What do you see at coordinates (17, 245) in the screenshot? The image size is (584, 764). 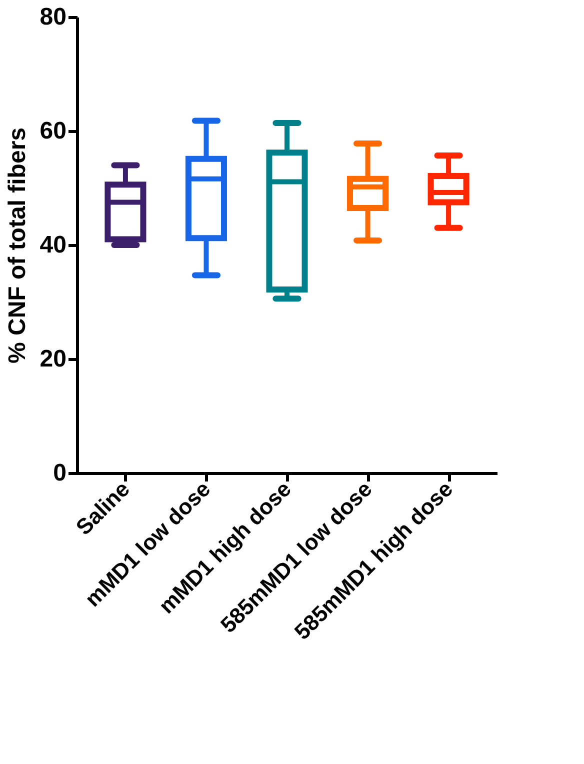 I see `y-axis-title: % CNF of total fibers` at bounding box center [17, 245].